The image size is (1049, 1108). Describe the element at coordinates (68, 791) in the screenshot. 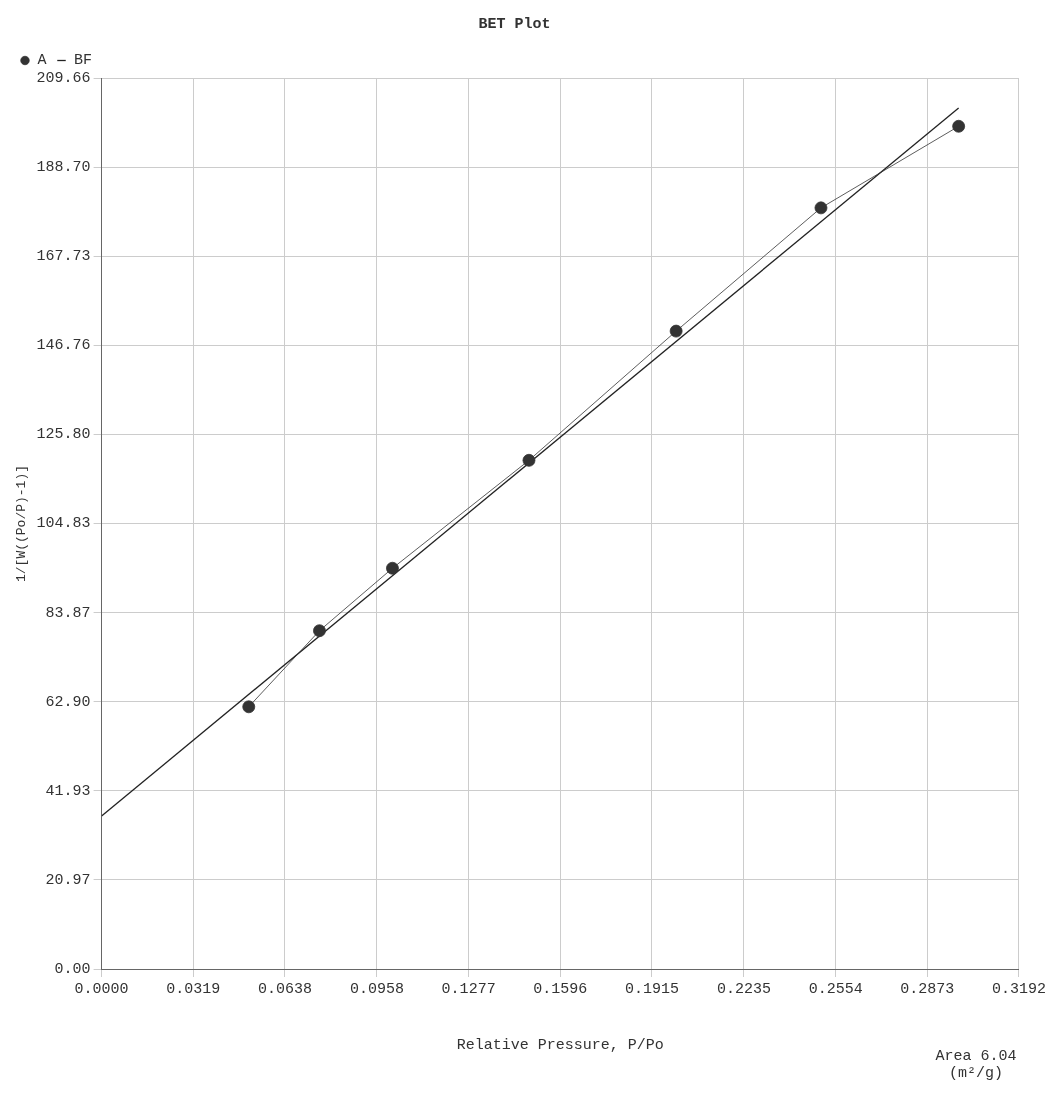

I see `y-tick-label: 41.93` at that location.